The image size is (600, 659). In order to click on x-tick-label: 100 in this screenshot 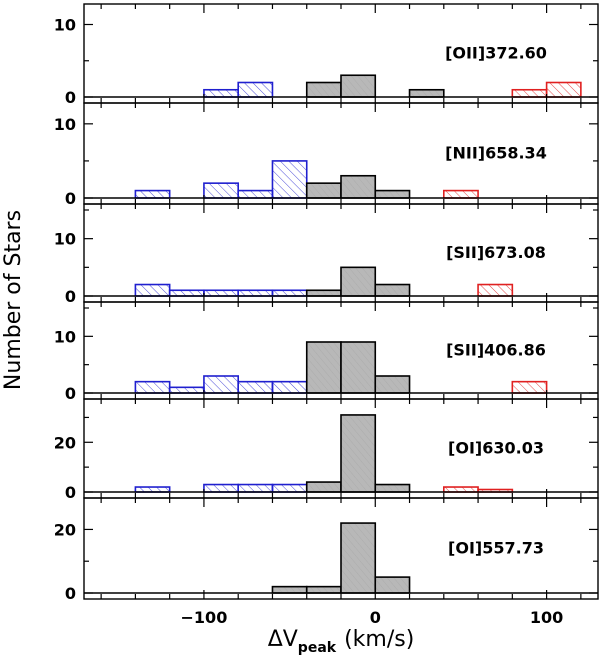, I will do `click(546, 617)`.